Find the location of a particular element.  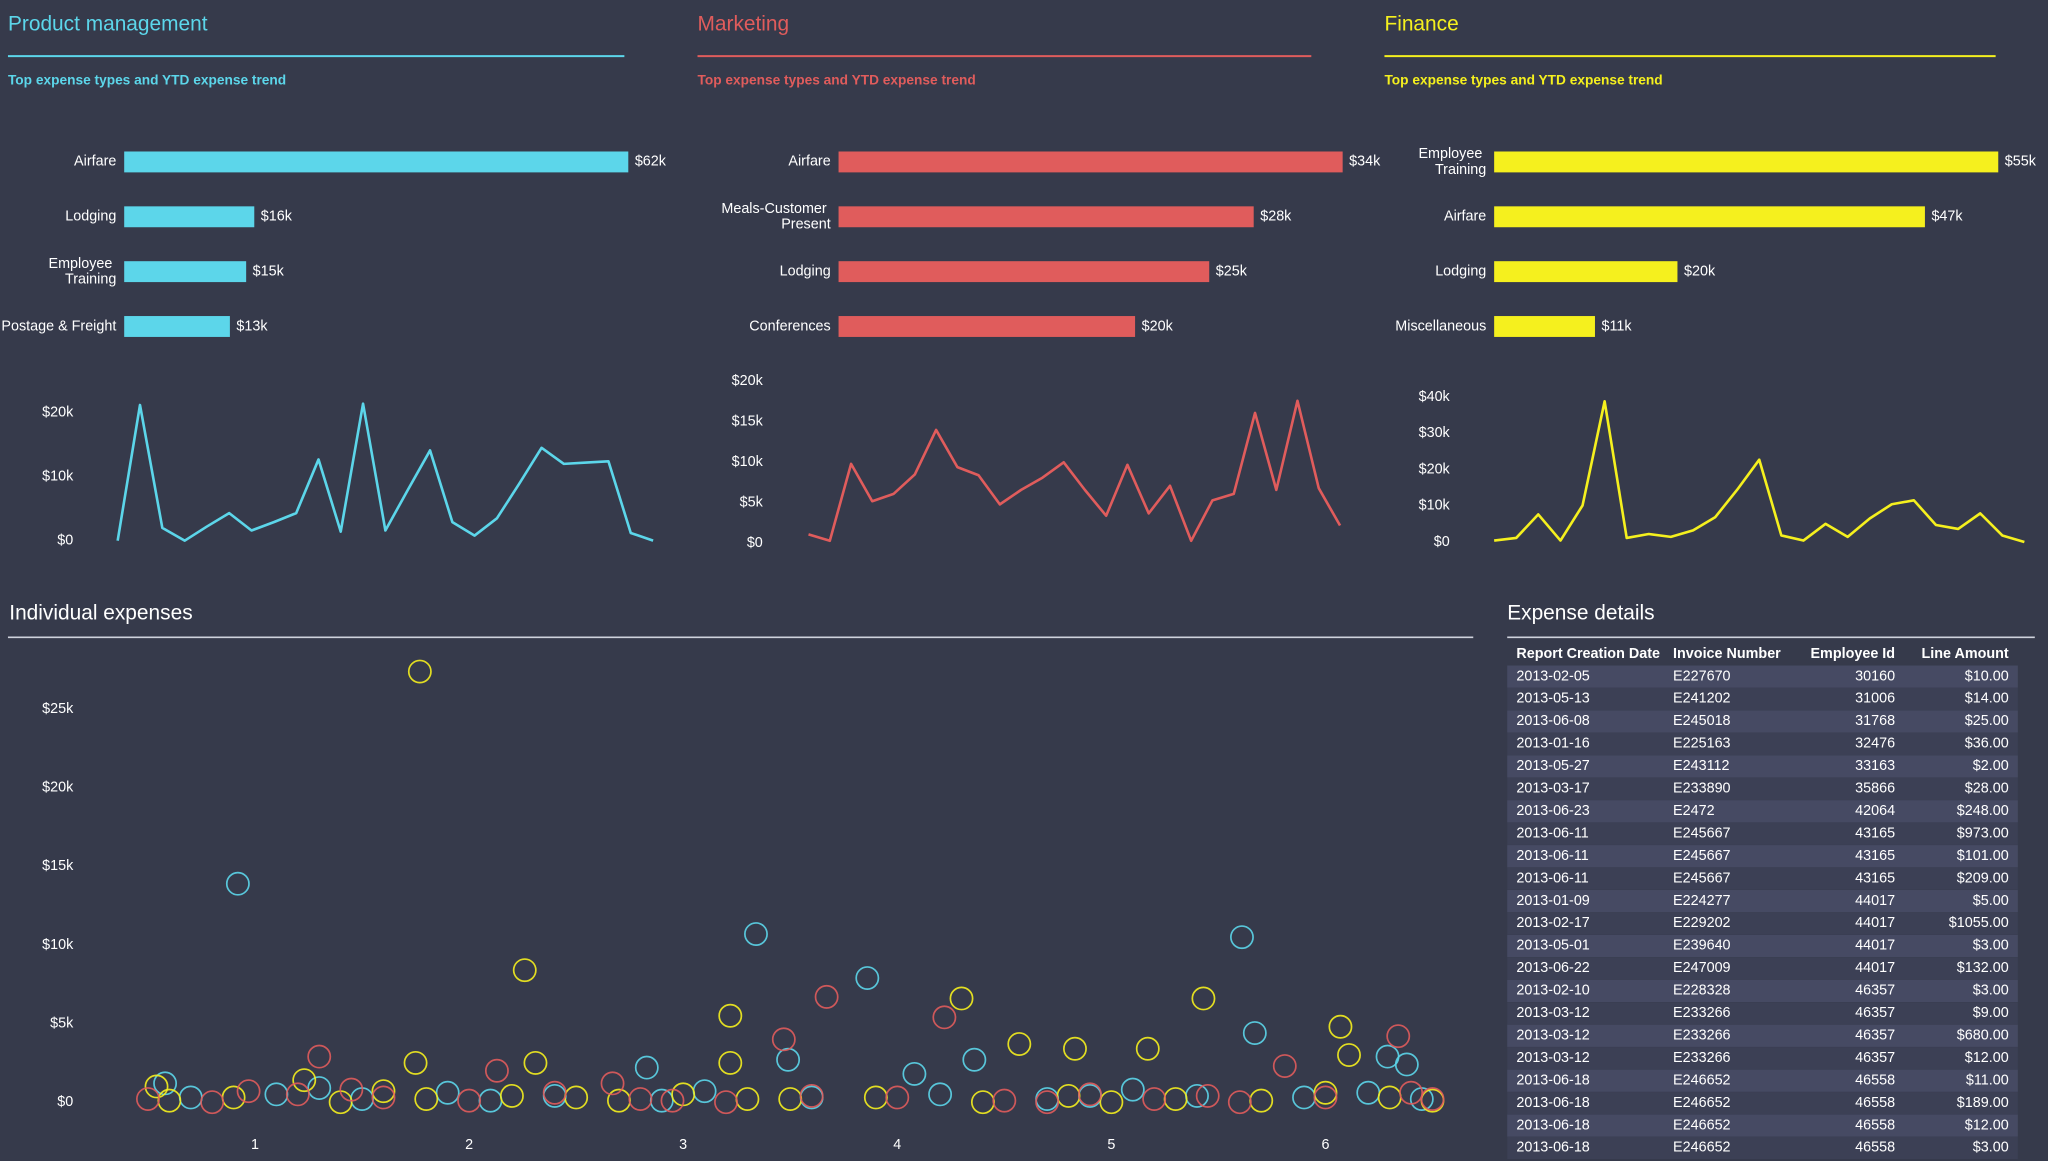

column-header: Employee Id is located at coordinates (1852, 654).